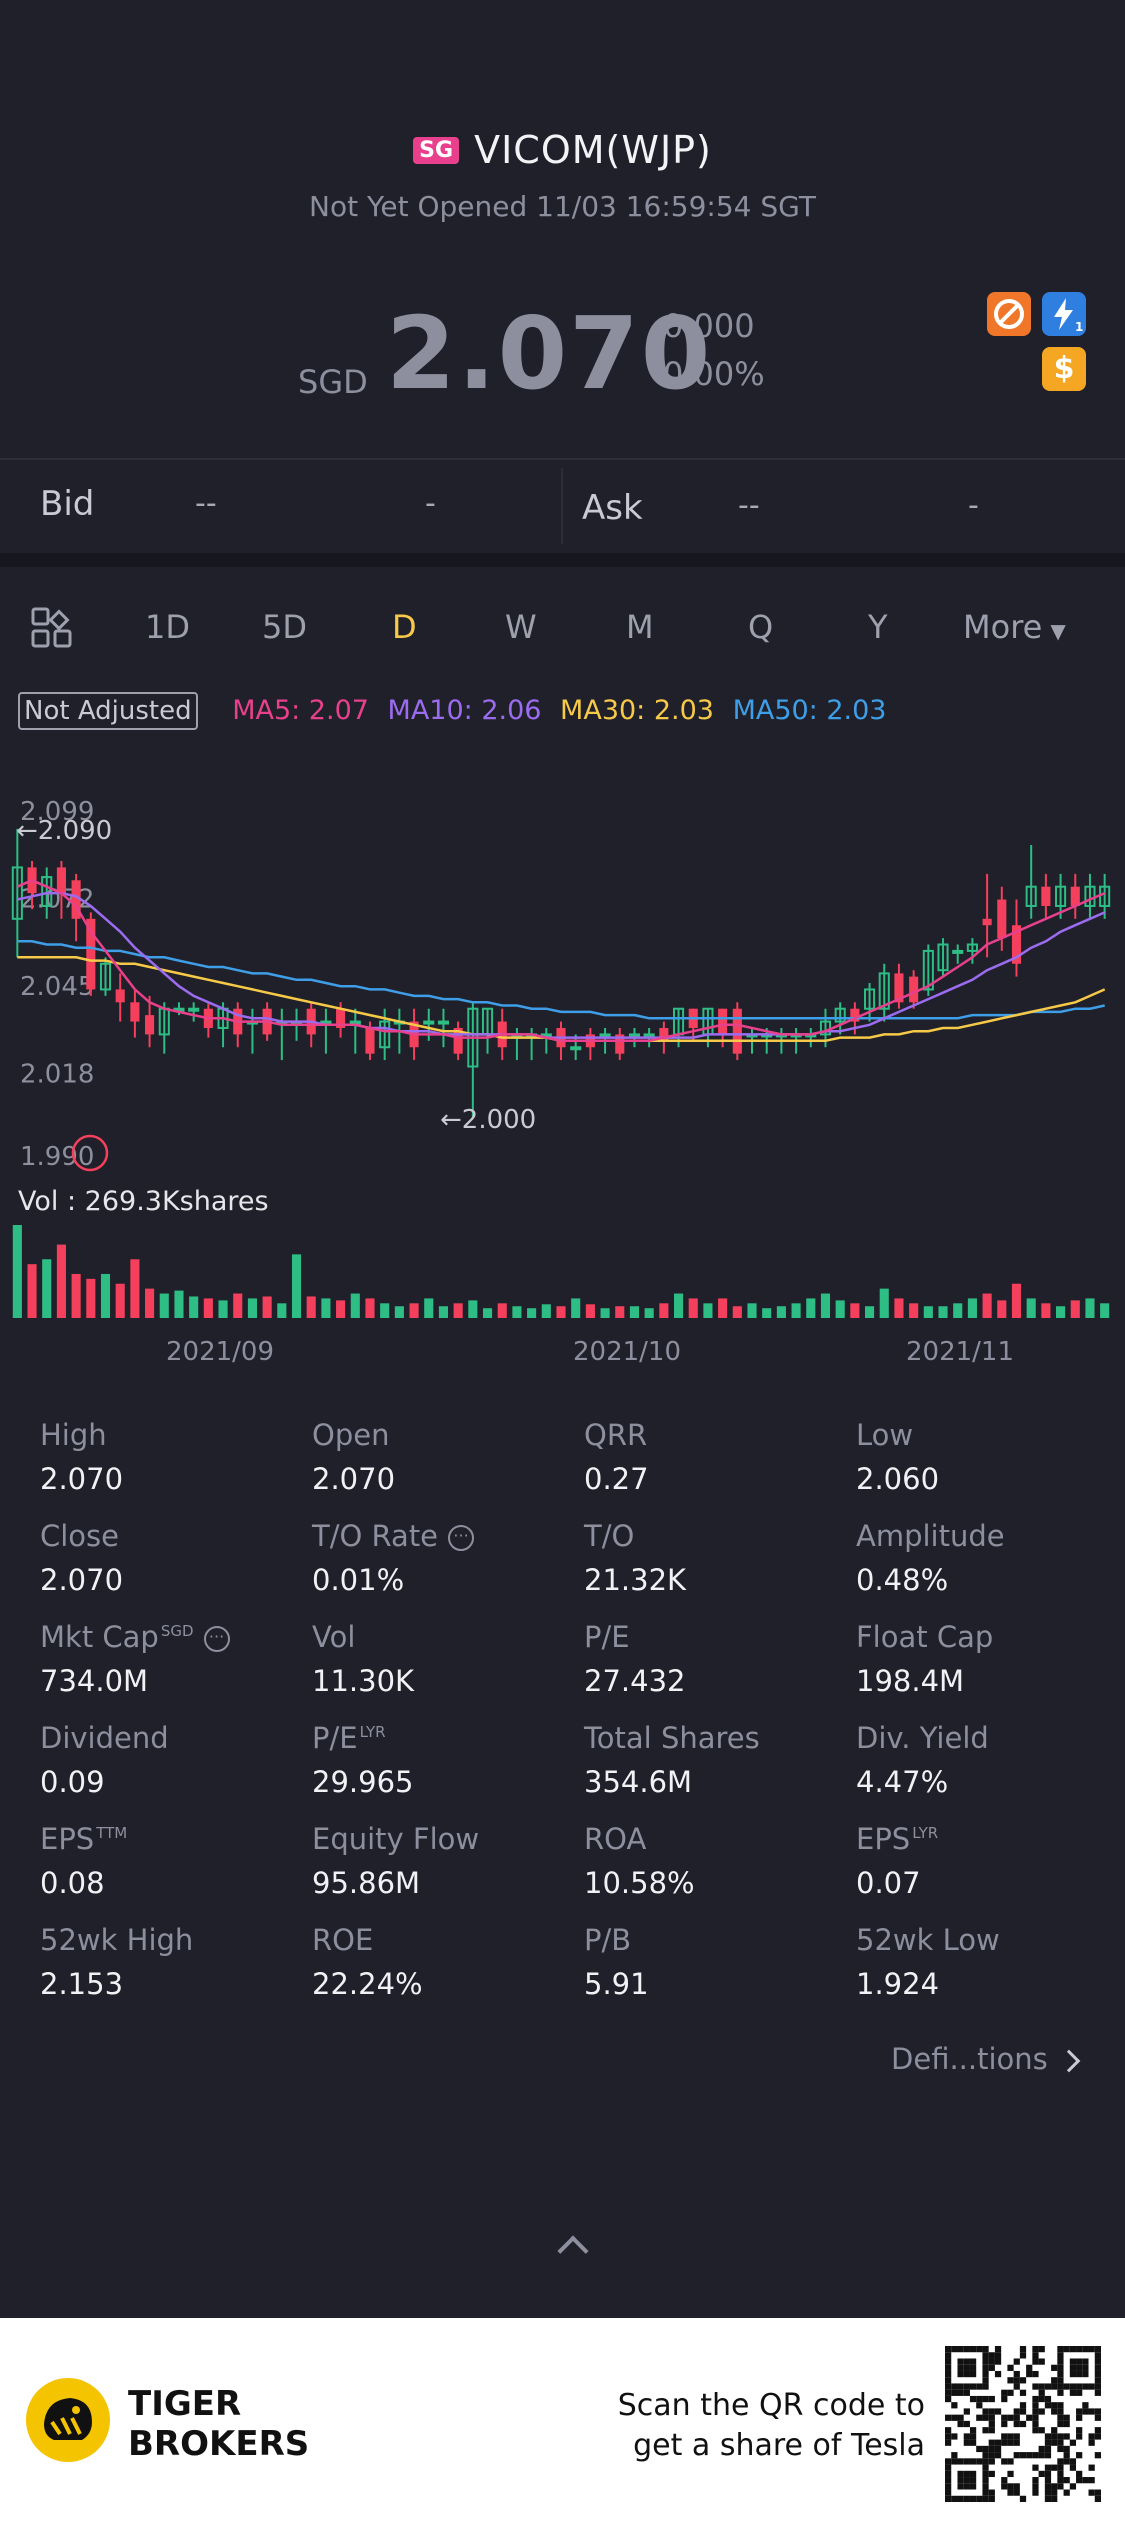  Describe the element at coordinates (562, 505) in the screenshot. I see `bid-ask-row: Bid -- - Ask -- -` at that location.